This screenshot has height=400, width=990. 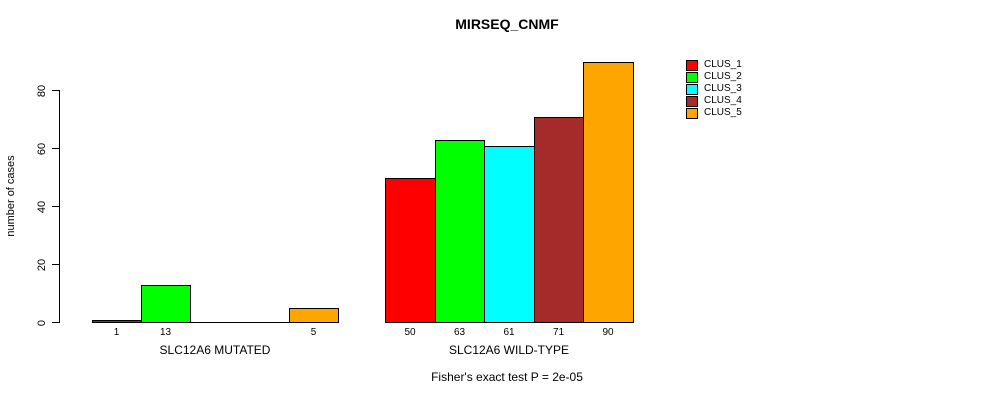 I want to click on legend-item-CLUS_5: CLUS_5, so click(x=714, y=113).